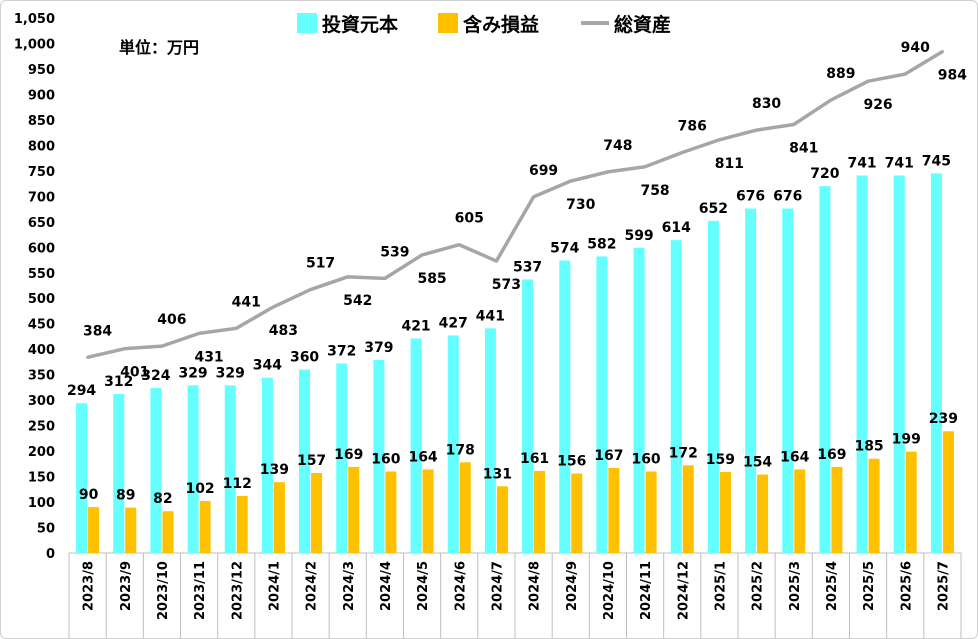 Image resolution: width=978 pixels, height=639 pixels. What do you see at coordinates (720, 586) in the screenshot?
I see `x-tick-label: 2025/1` at bounding box center [720, 586].